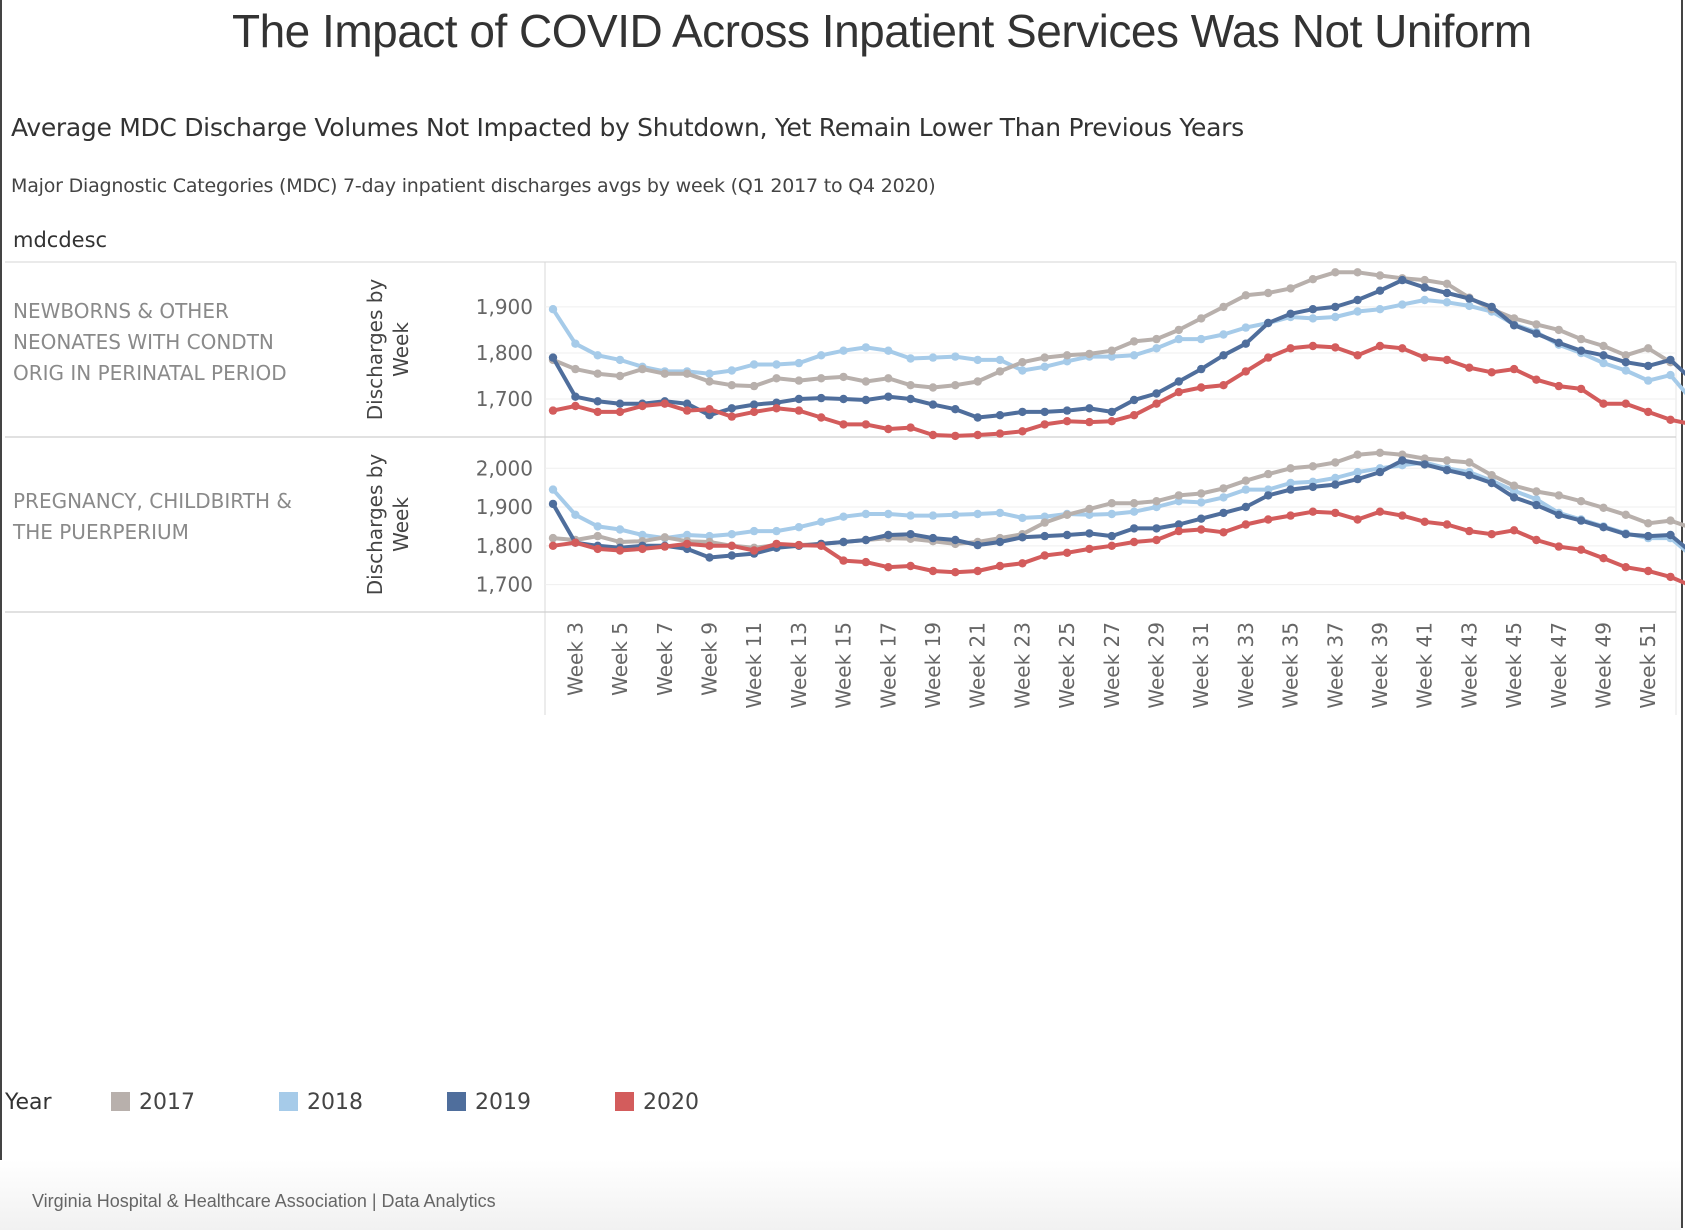 The height and width of the screenshot is (1230, 1685). What do you see at coordinates (321, 1102) in the screenshot?
I see `legend-item-2018: 2018` at bounding box center [321, 1102].